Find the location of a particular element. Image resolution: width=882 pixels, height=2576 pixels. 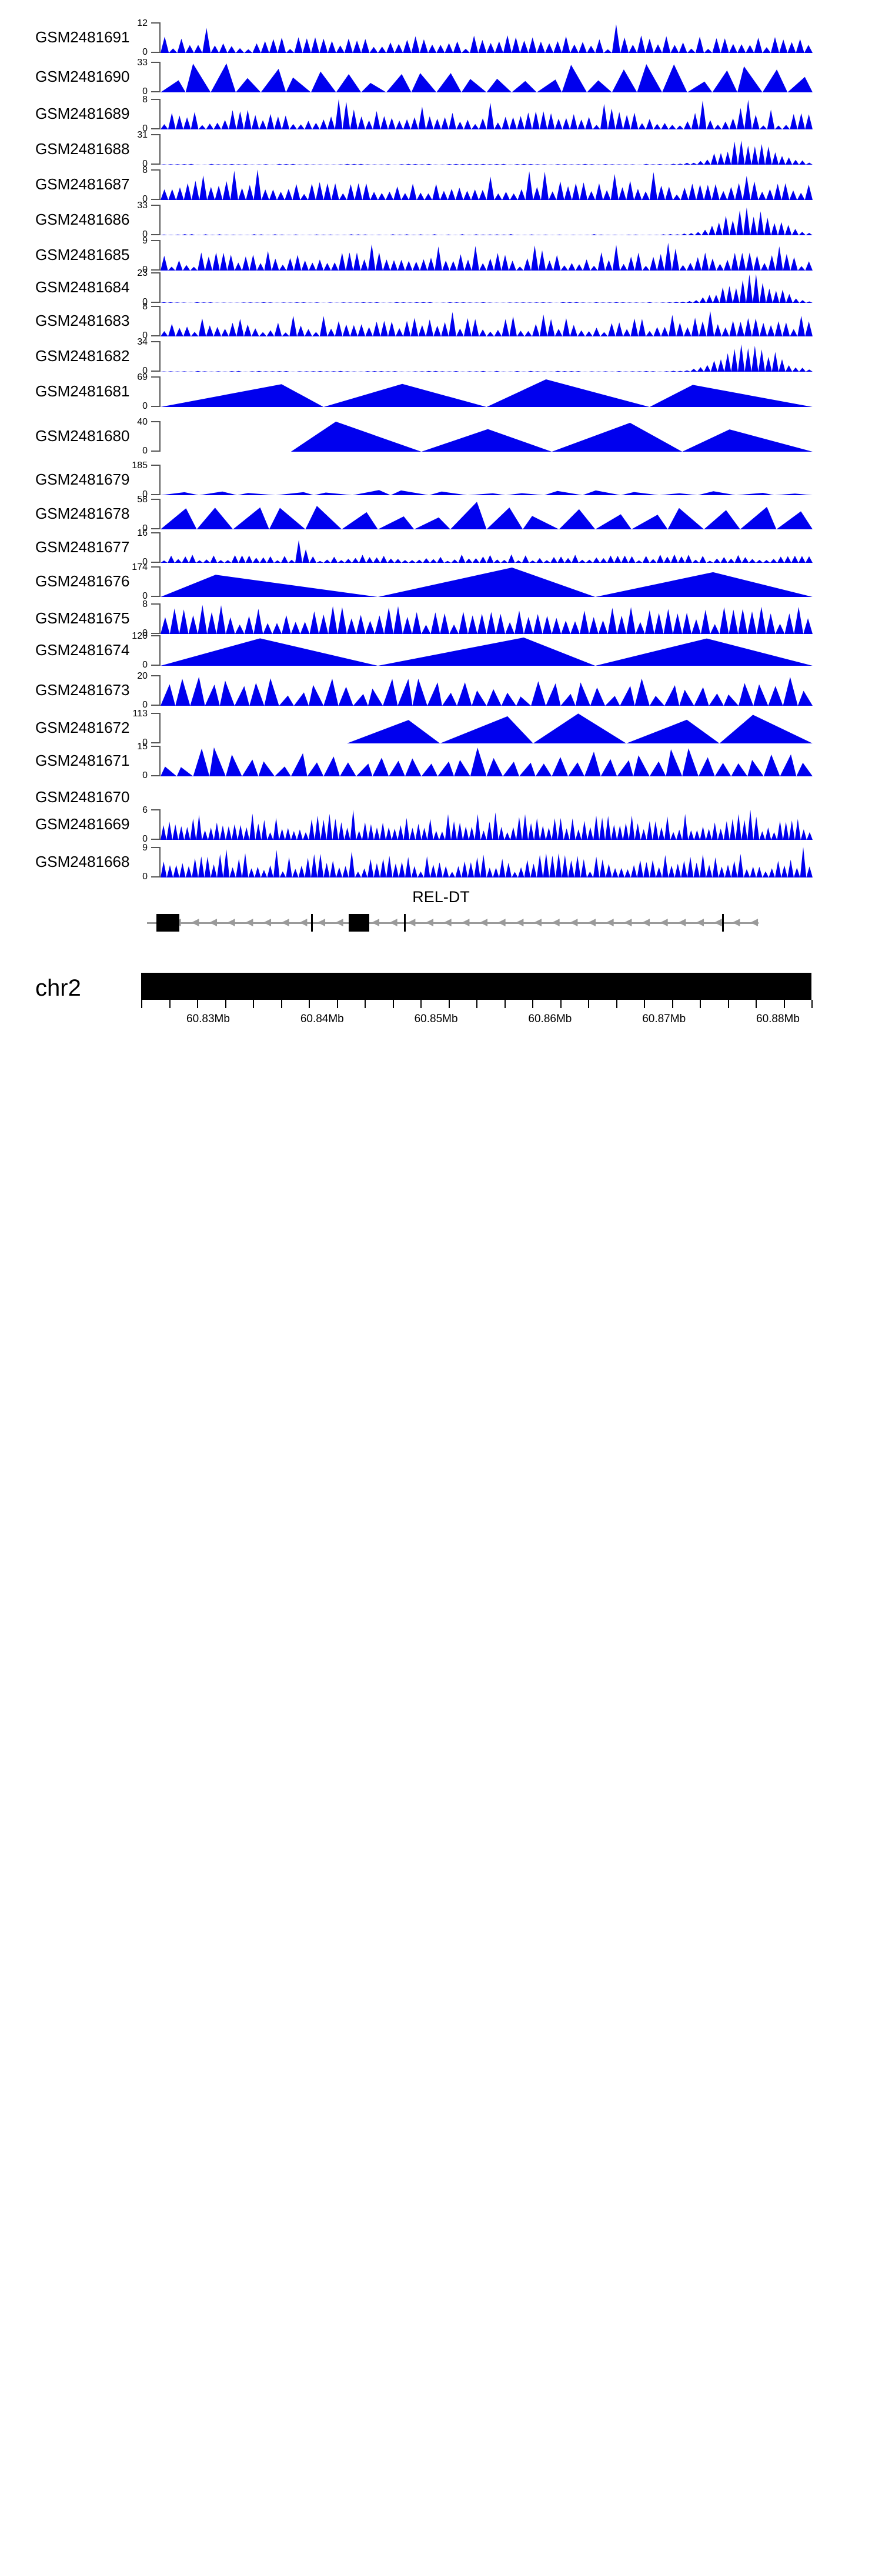

track-label: GSM2481682 is located at coordinates (82, 356).